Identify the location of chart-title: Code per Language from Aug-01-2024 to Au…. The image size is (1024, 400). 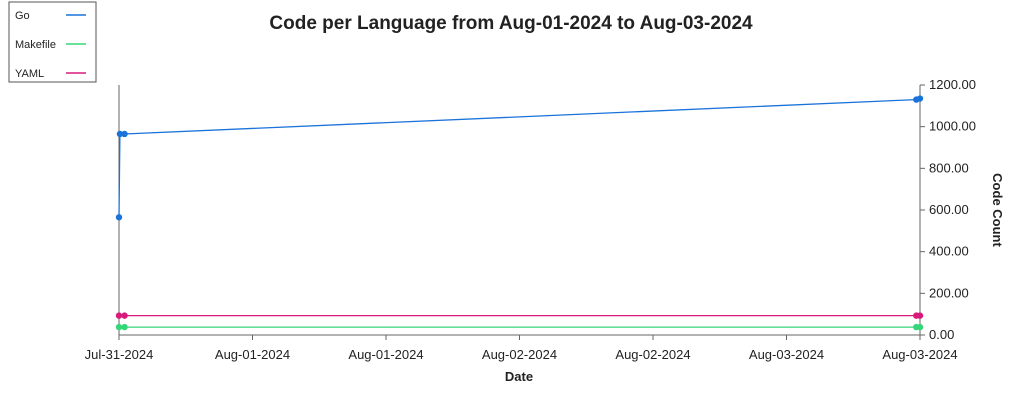
(511, 23).